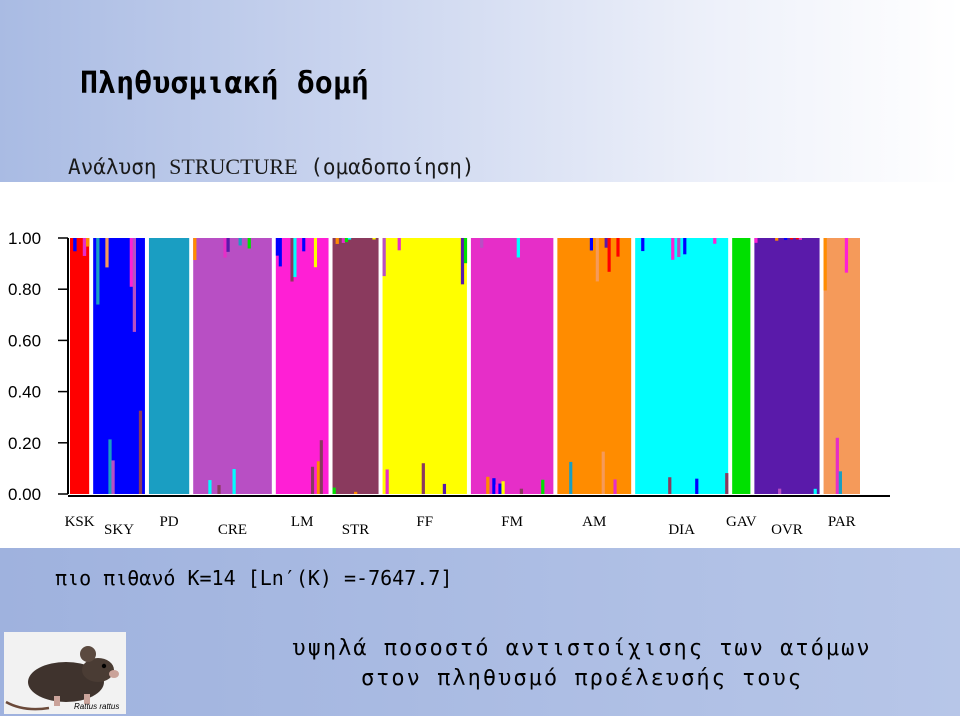 This screenshot has height=718, width=960. Describe the element at coordinates (425, 366) in the screenshot. I see `population-bar-ff` at that location.